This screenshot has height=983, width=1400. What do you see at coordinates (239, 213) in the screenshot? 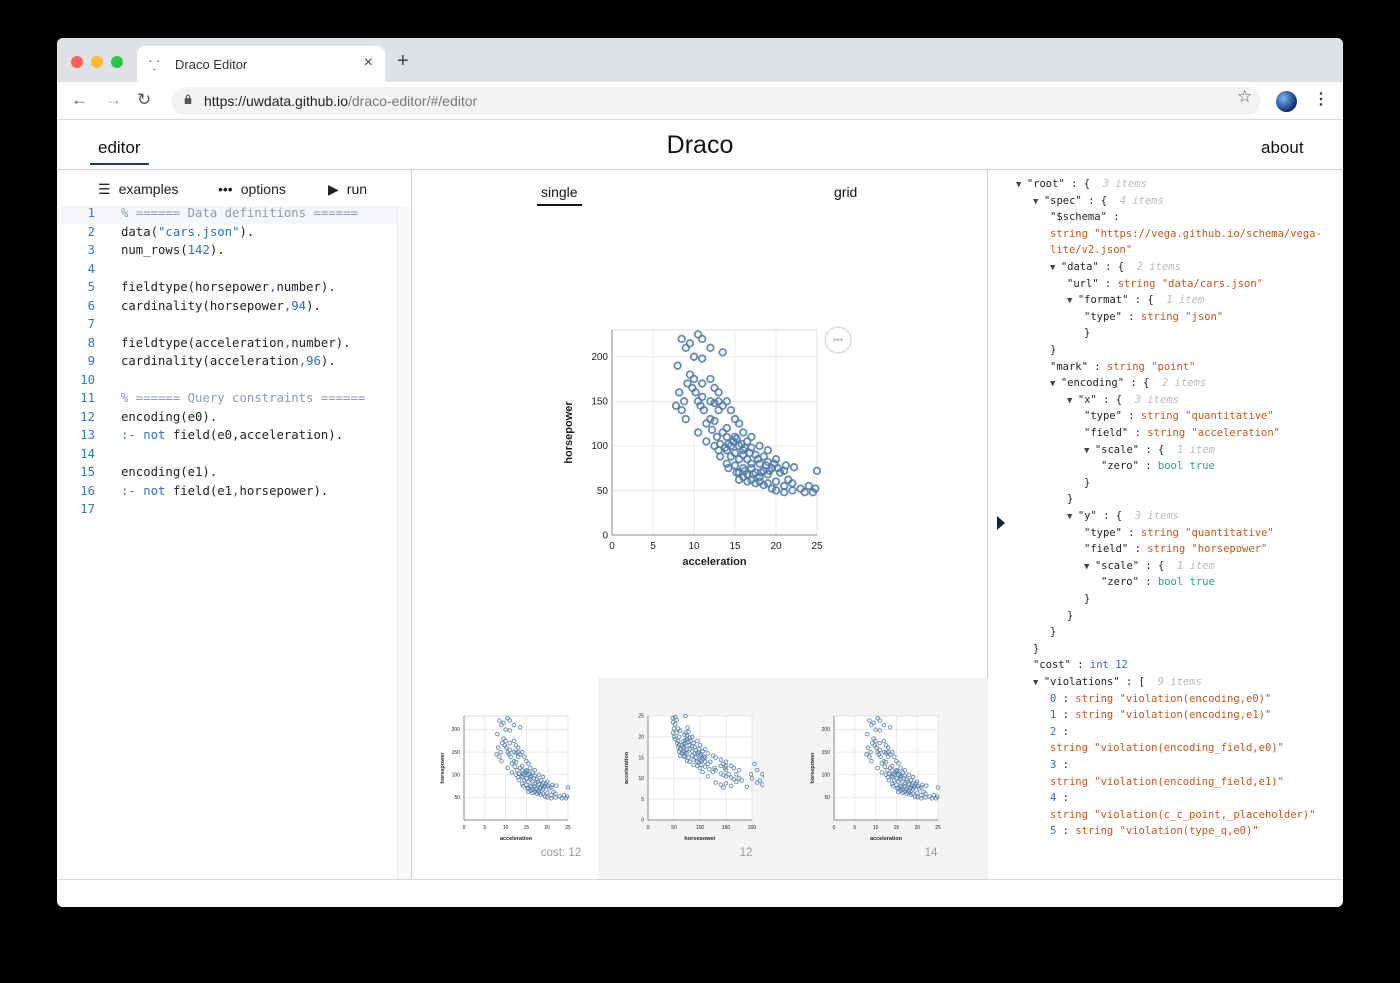
I see `code-text: % ====== Data definitions ======` at bounding box center [239, 213].